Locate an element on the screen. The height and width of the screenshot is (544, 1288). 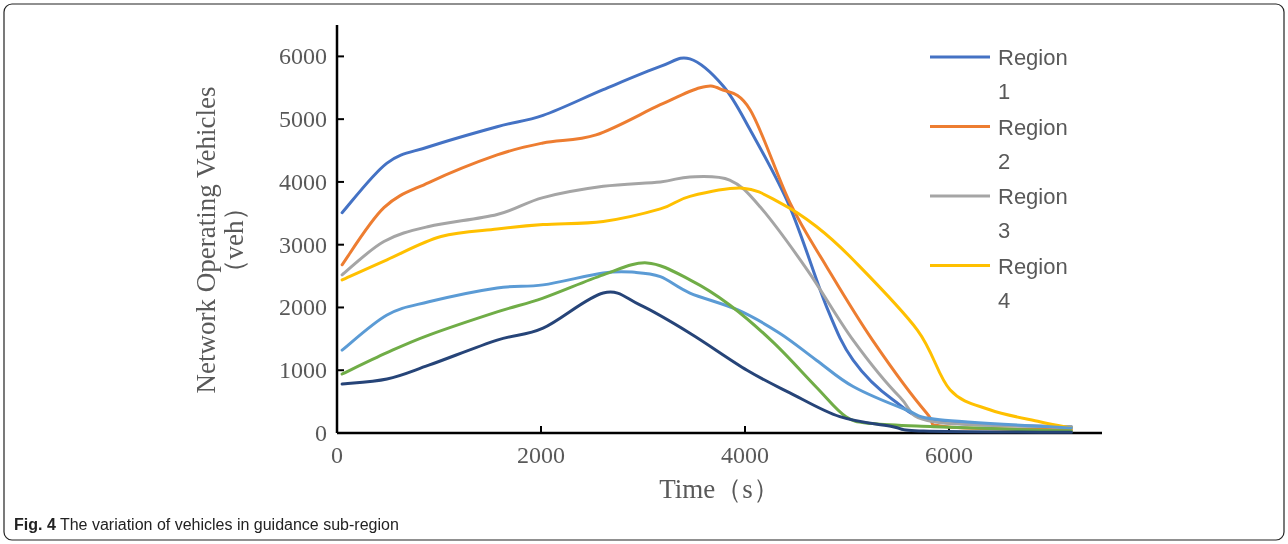
x-tick-label: 6000 is located at coordinates (949, 455).